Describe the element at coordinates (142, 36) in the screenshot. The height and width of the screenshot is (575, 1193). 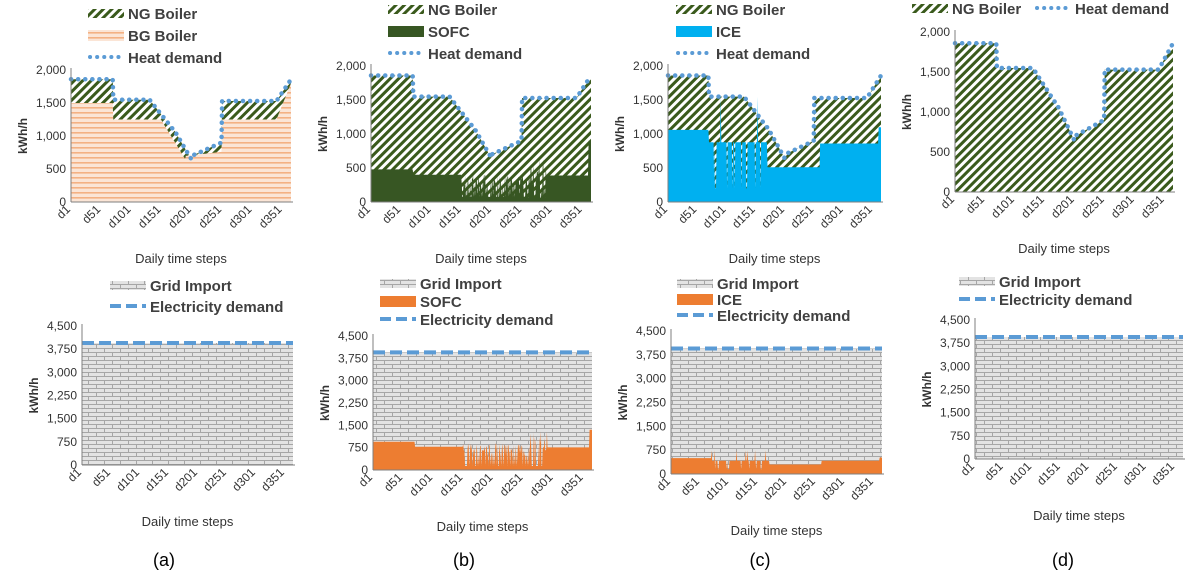
I see `legend-item-bg-boiler: BG Boiler` at that location.